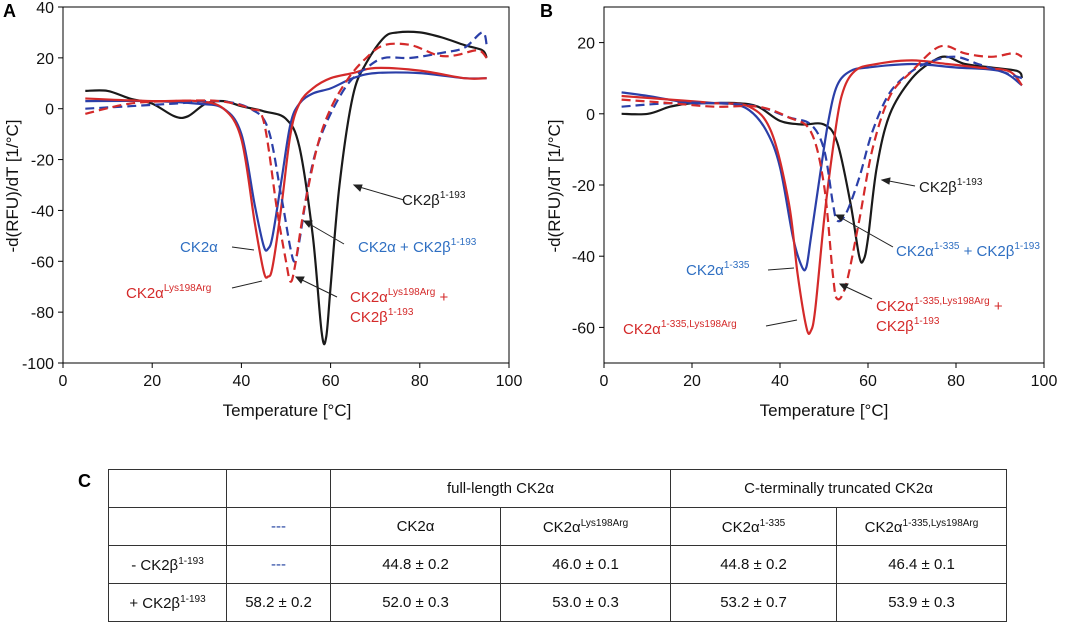  Describe the element at coordinates (155, 565) in the screenshot. I see `row-header-minus-base: - CK2β` at that location.